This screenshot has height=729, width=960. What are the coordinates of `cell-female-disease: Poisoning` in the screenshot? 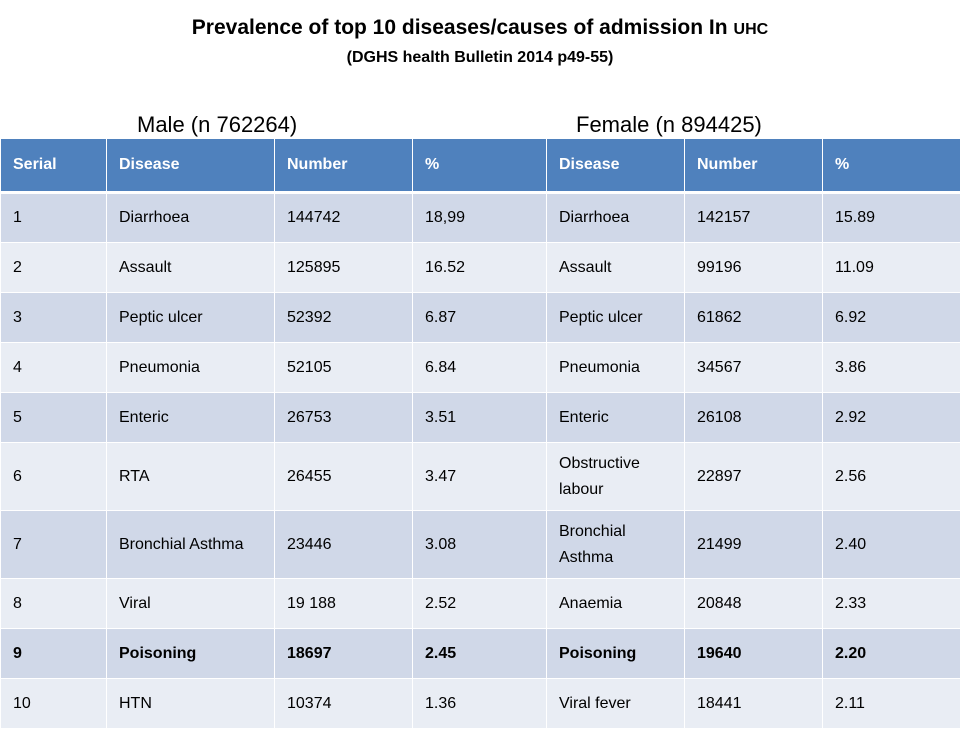 It's located at (616, 654).